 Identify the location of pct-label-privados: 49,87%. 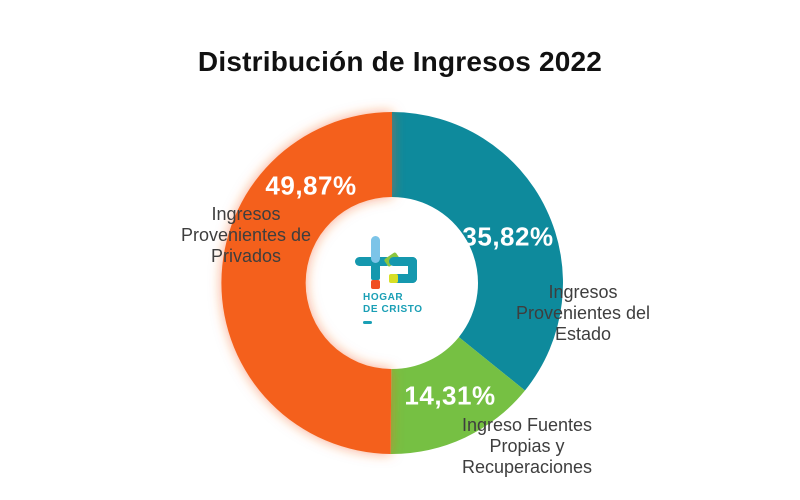
(311, 185).